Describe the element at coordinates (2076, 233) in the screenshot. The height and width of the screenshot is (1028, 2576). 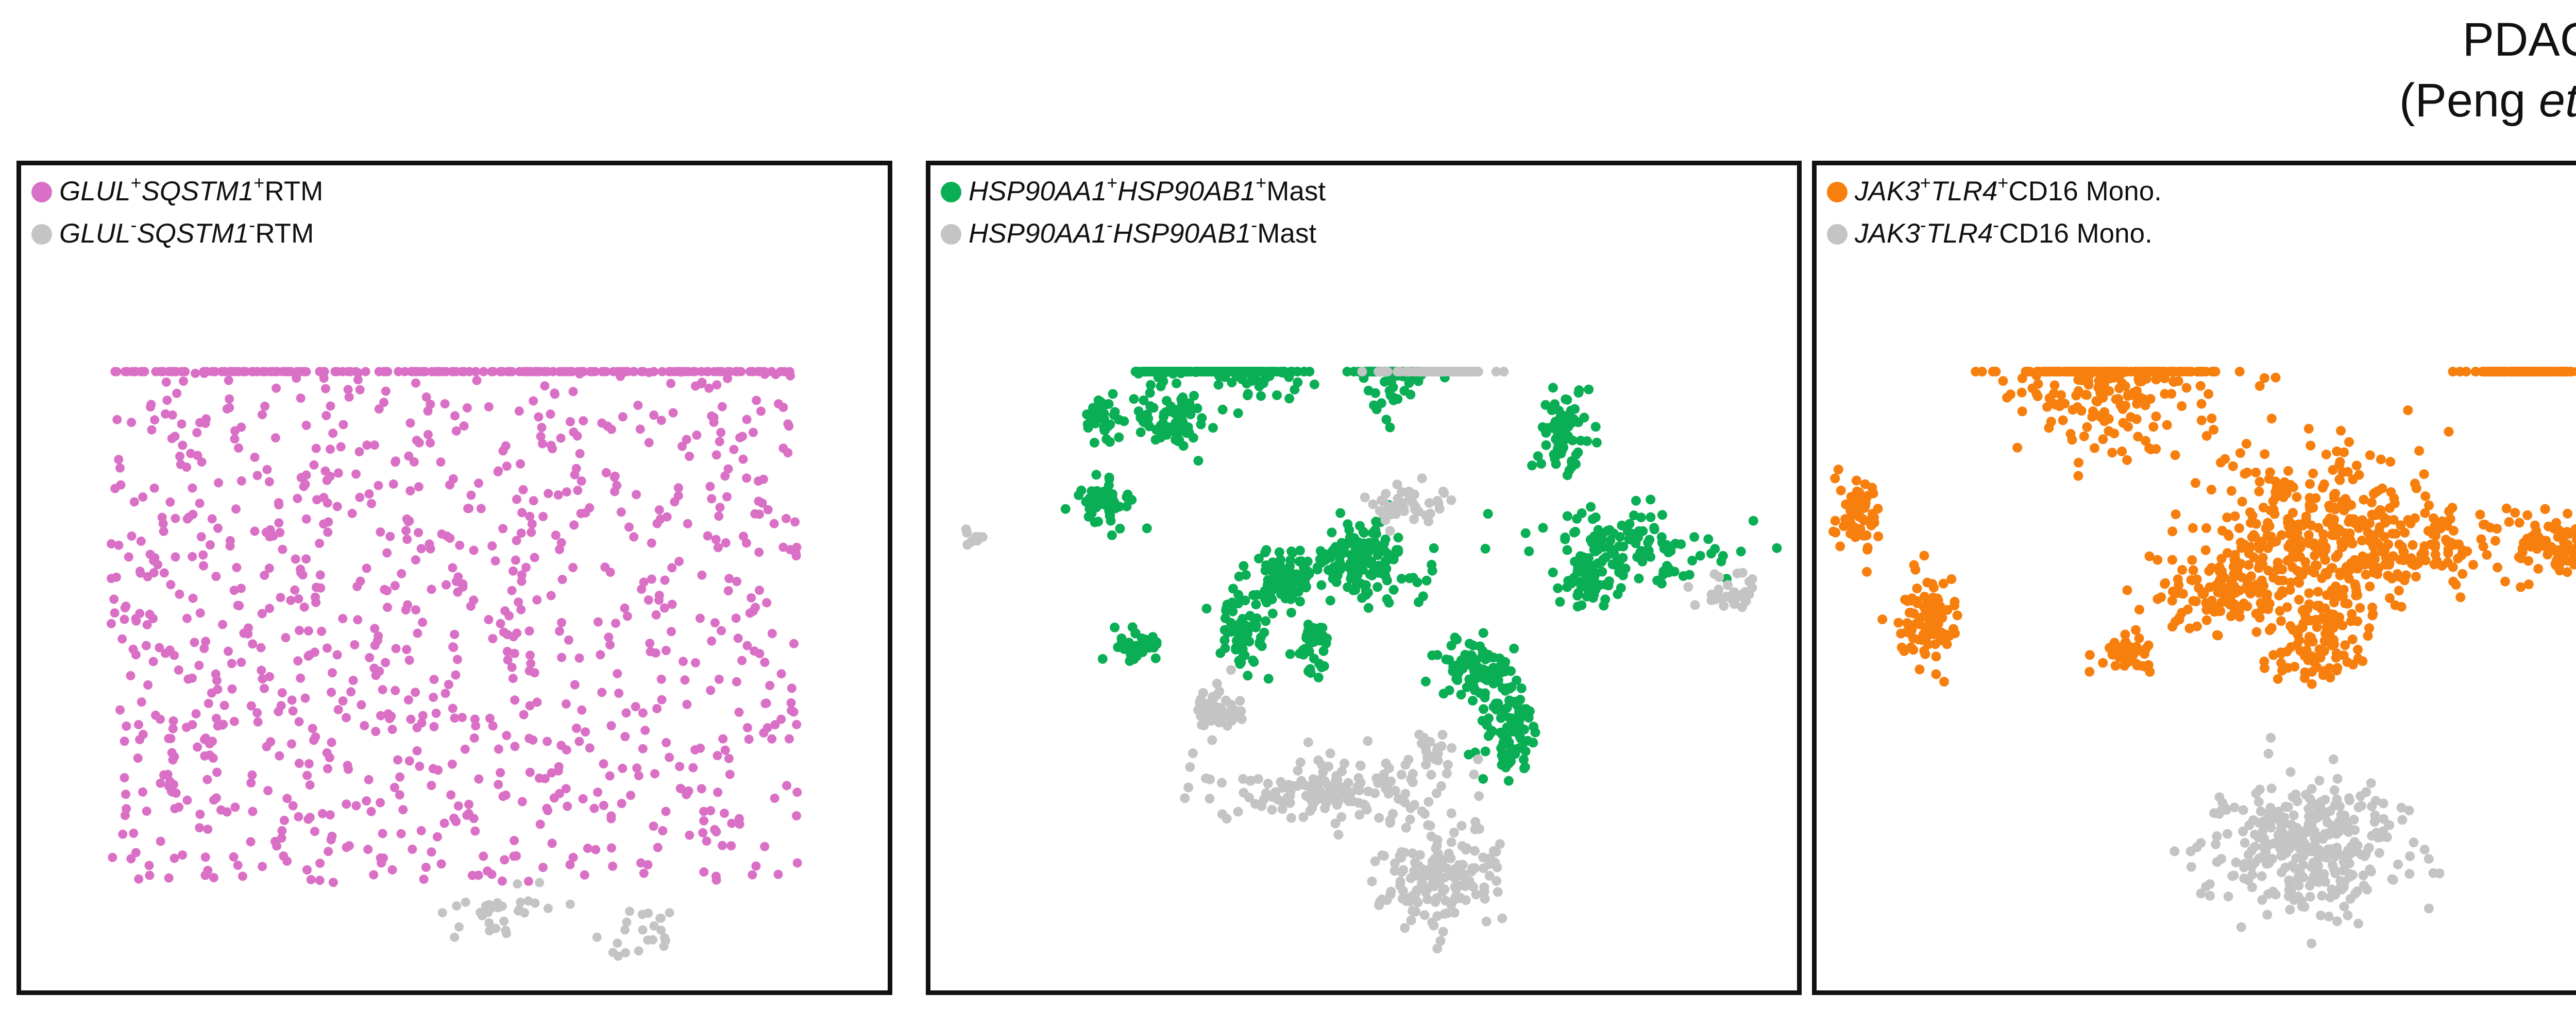
I see `legend-cell-type: CD16 Mono.` at that location.